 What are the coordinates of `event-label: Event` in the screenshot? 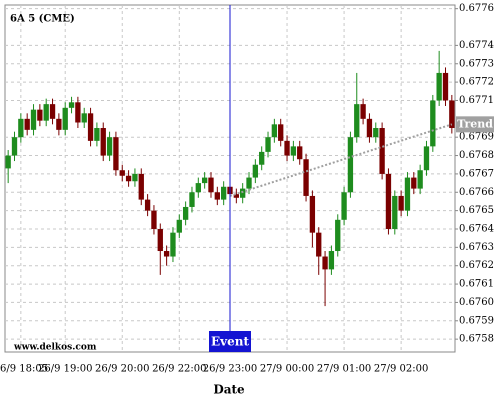 It's located at (230, 342).